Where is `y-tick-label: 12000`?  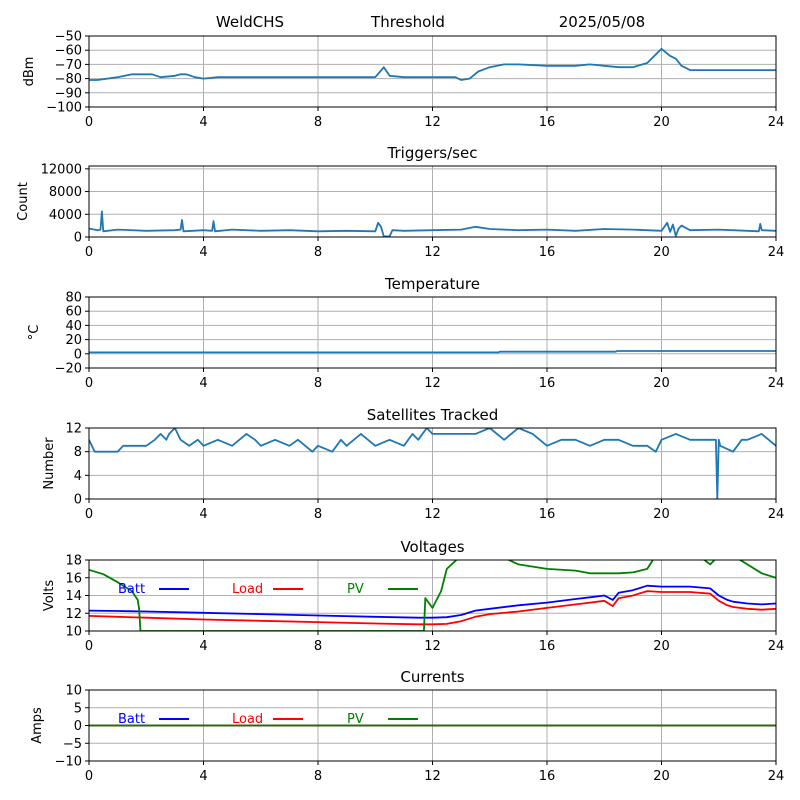
y-tick-label: 12000 is located at coordinates (61, 169).